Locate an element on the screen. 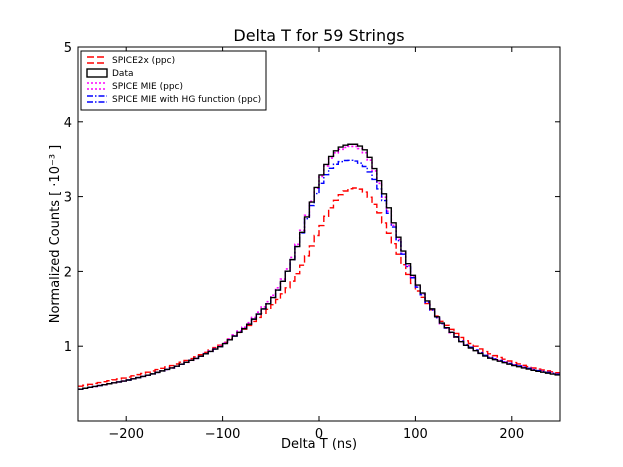  x-axis-label: Delta T (ns) is located at coordinates (319, 444).